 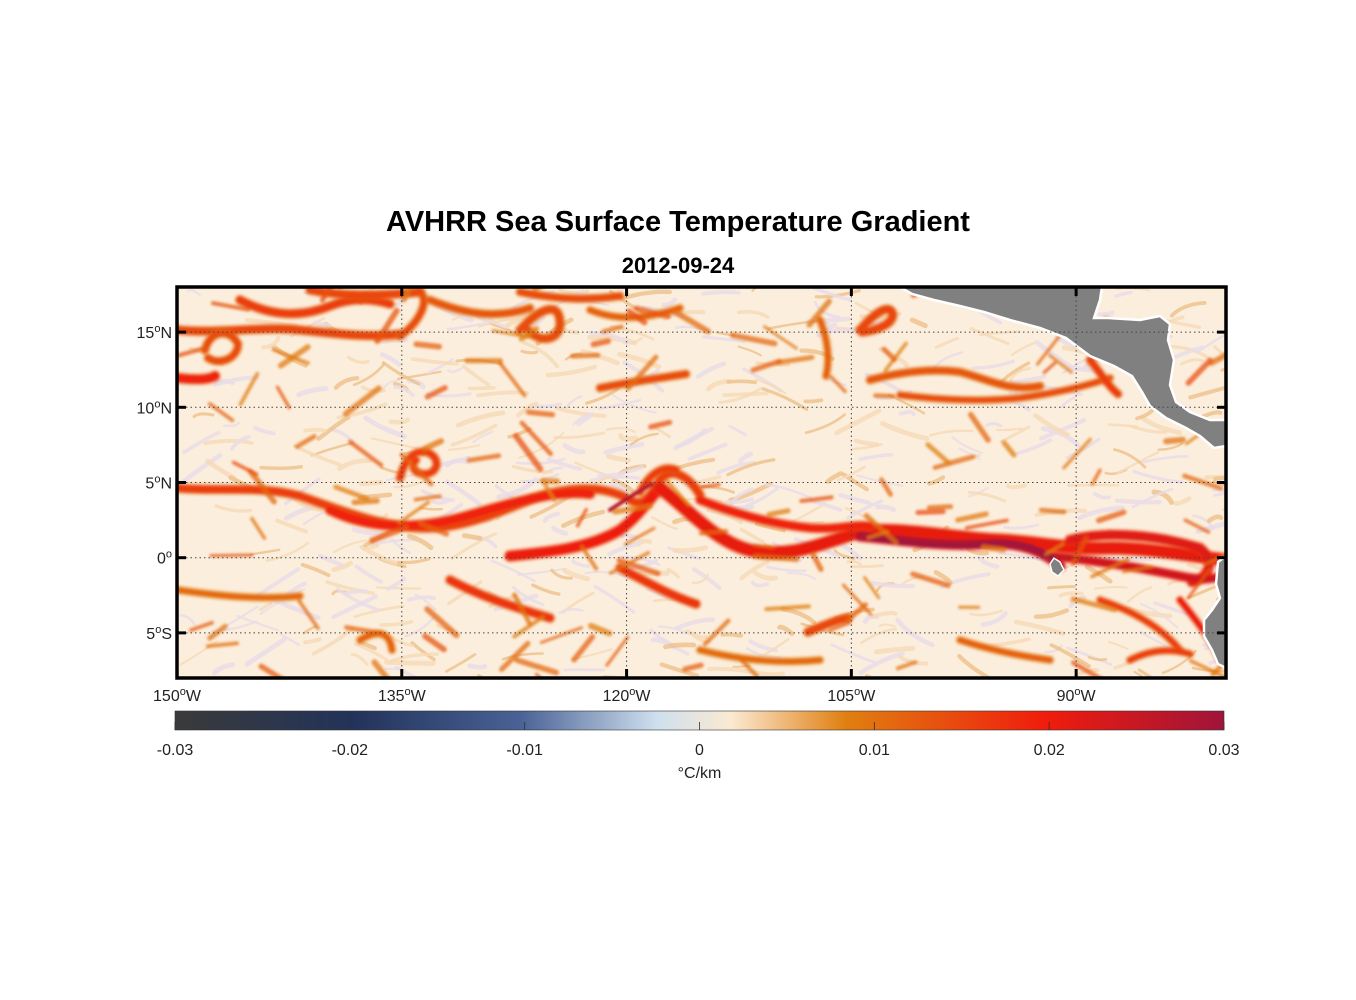 I want to click on map-title: AVHRR Sea Surface Temperature Gradient, so click(x=678, y=222).